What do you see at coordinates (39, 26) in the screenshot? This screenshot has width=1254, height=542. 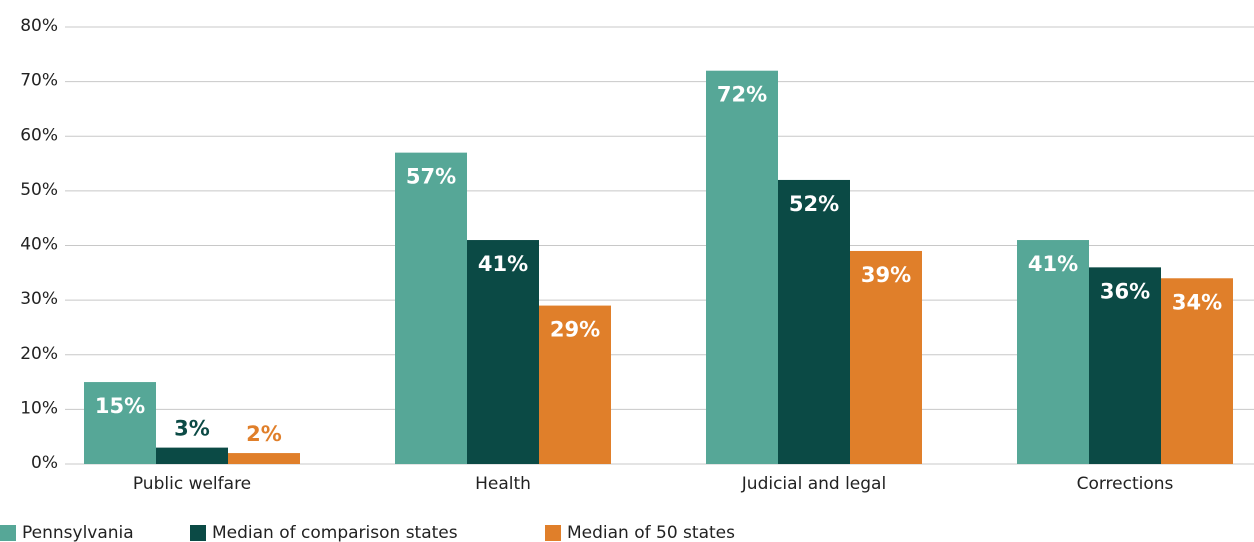 I see `y-tick-label: 80%` at bounding box center [39, 26].